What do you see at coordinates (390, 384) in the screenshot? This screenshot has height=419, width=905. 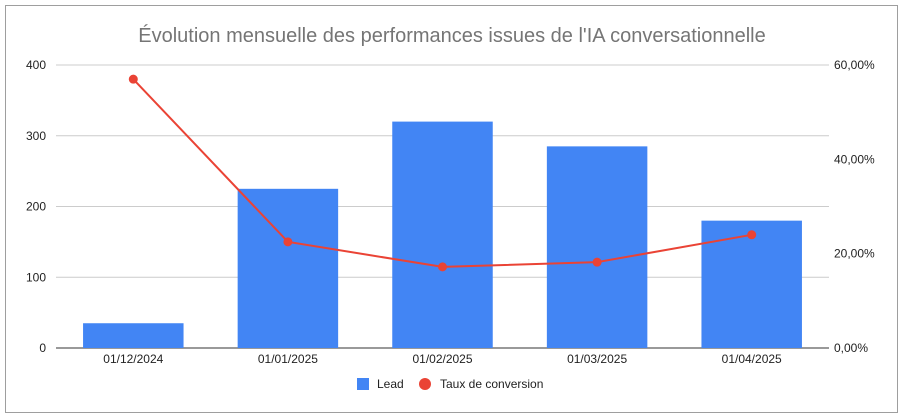 I see `legend-label-lead: Lead` at bounding box center [390, 384].